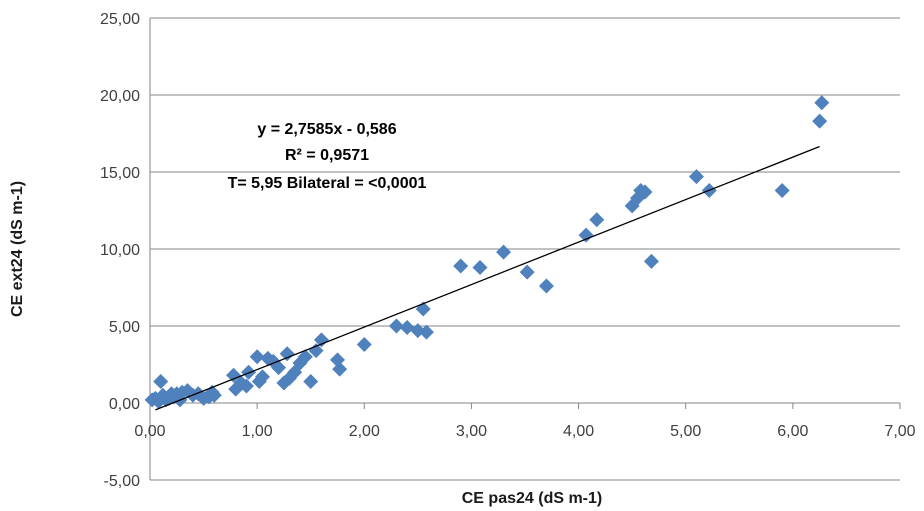  Describe the element at coordinates (471, 431) in the screenshot. I see `x-tick-label: 3,00` at that location.